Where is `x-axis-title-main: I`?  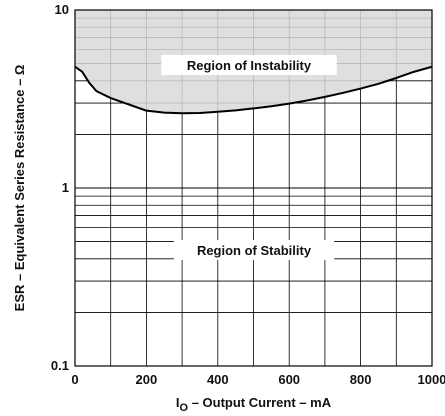
x-axis-title-main: I is located at coordinates (178, 402).